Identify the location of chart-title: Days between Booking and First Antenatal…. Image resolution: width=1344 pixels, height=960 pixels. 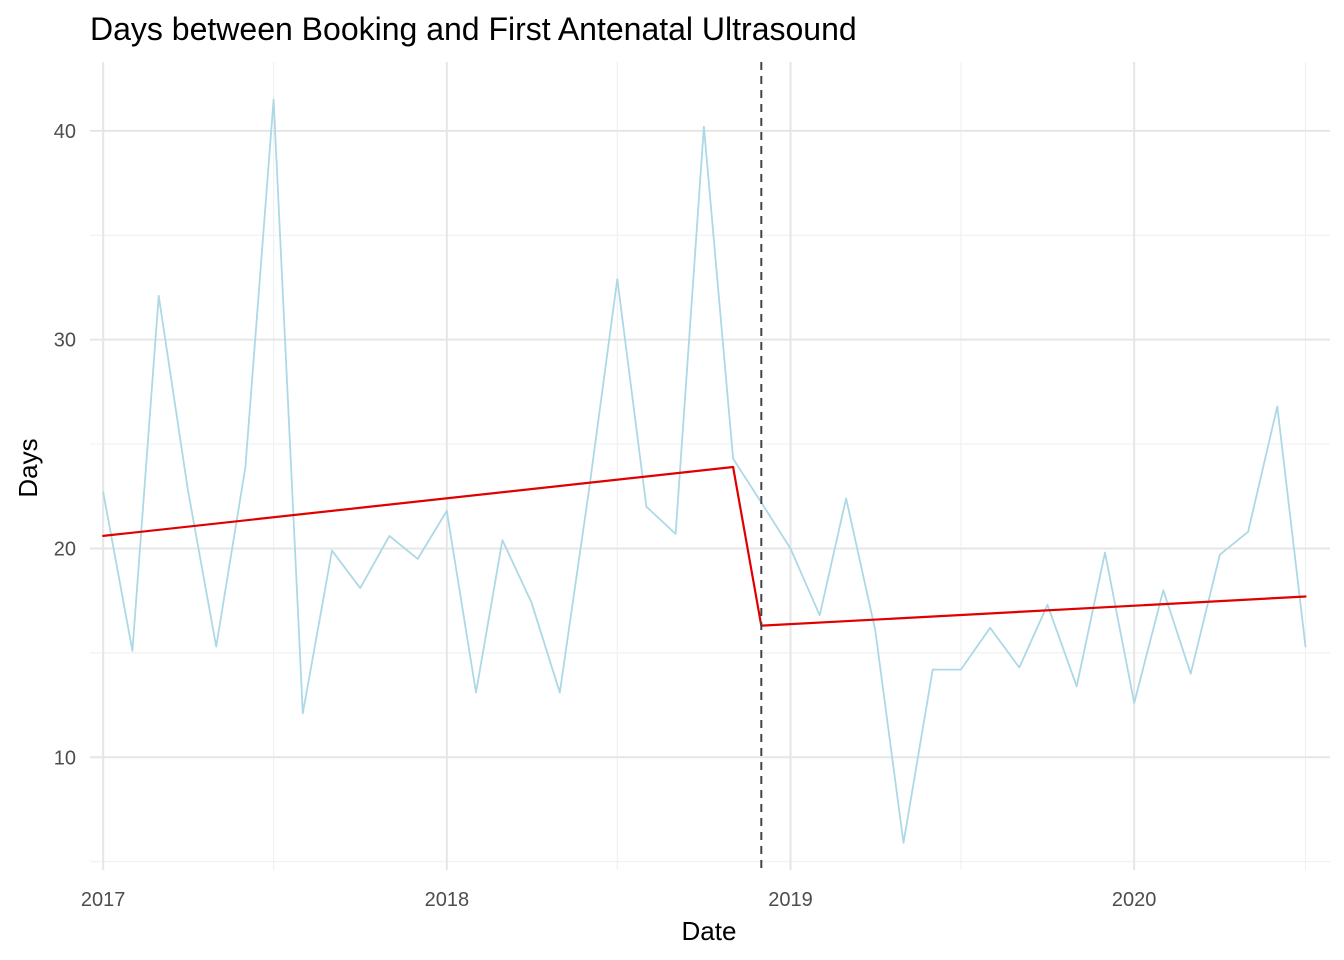
(473, 29).